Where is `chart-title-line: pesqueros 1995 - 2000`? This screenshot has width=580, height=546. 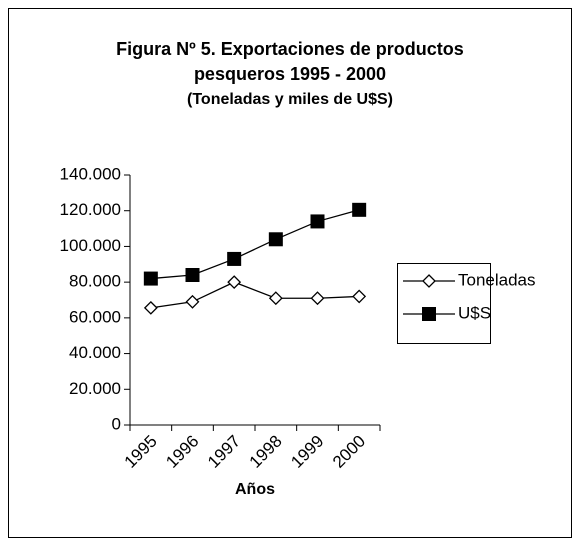
chart-title-line: pesqueros 1995 - 2000 is located at coordinates (290, 74).